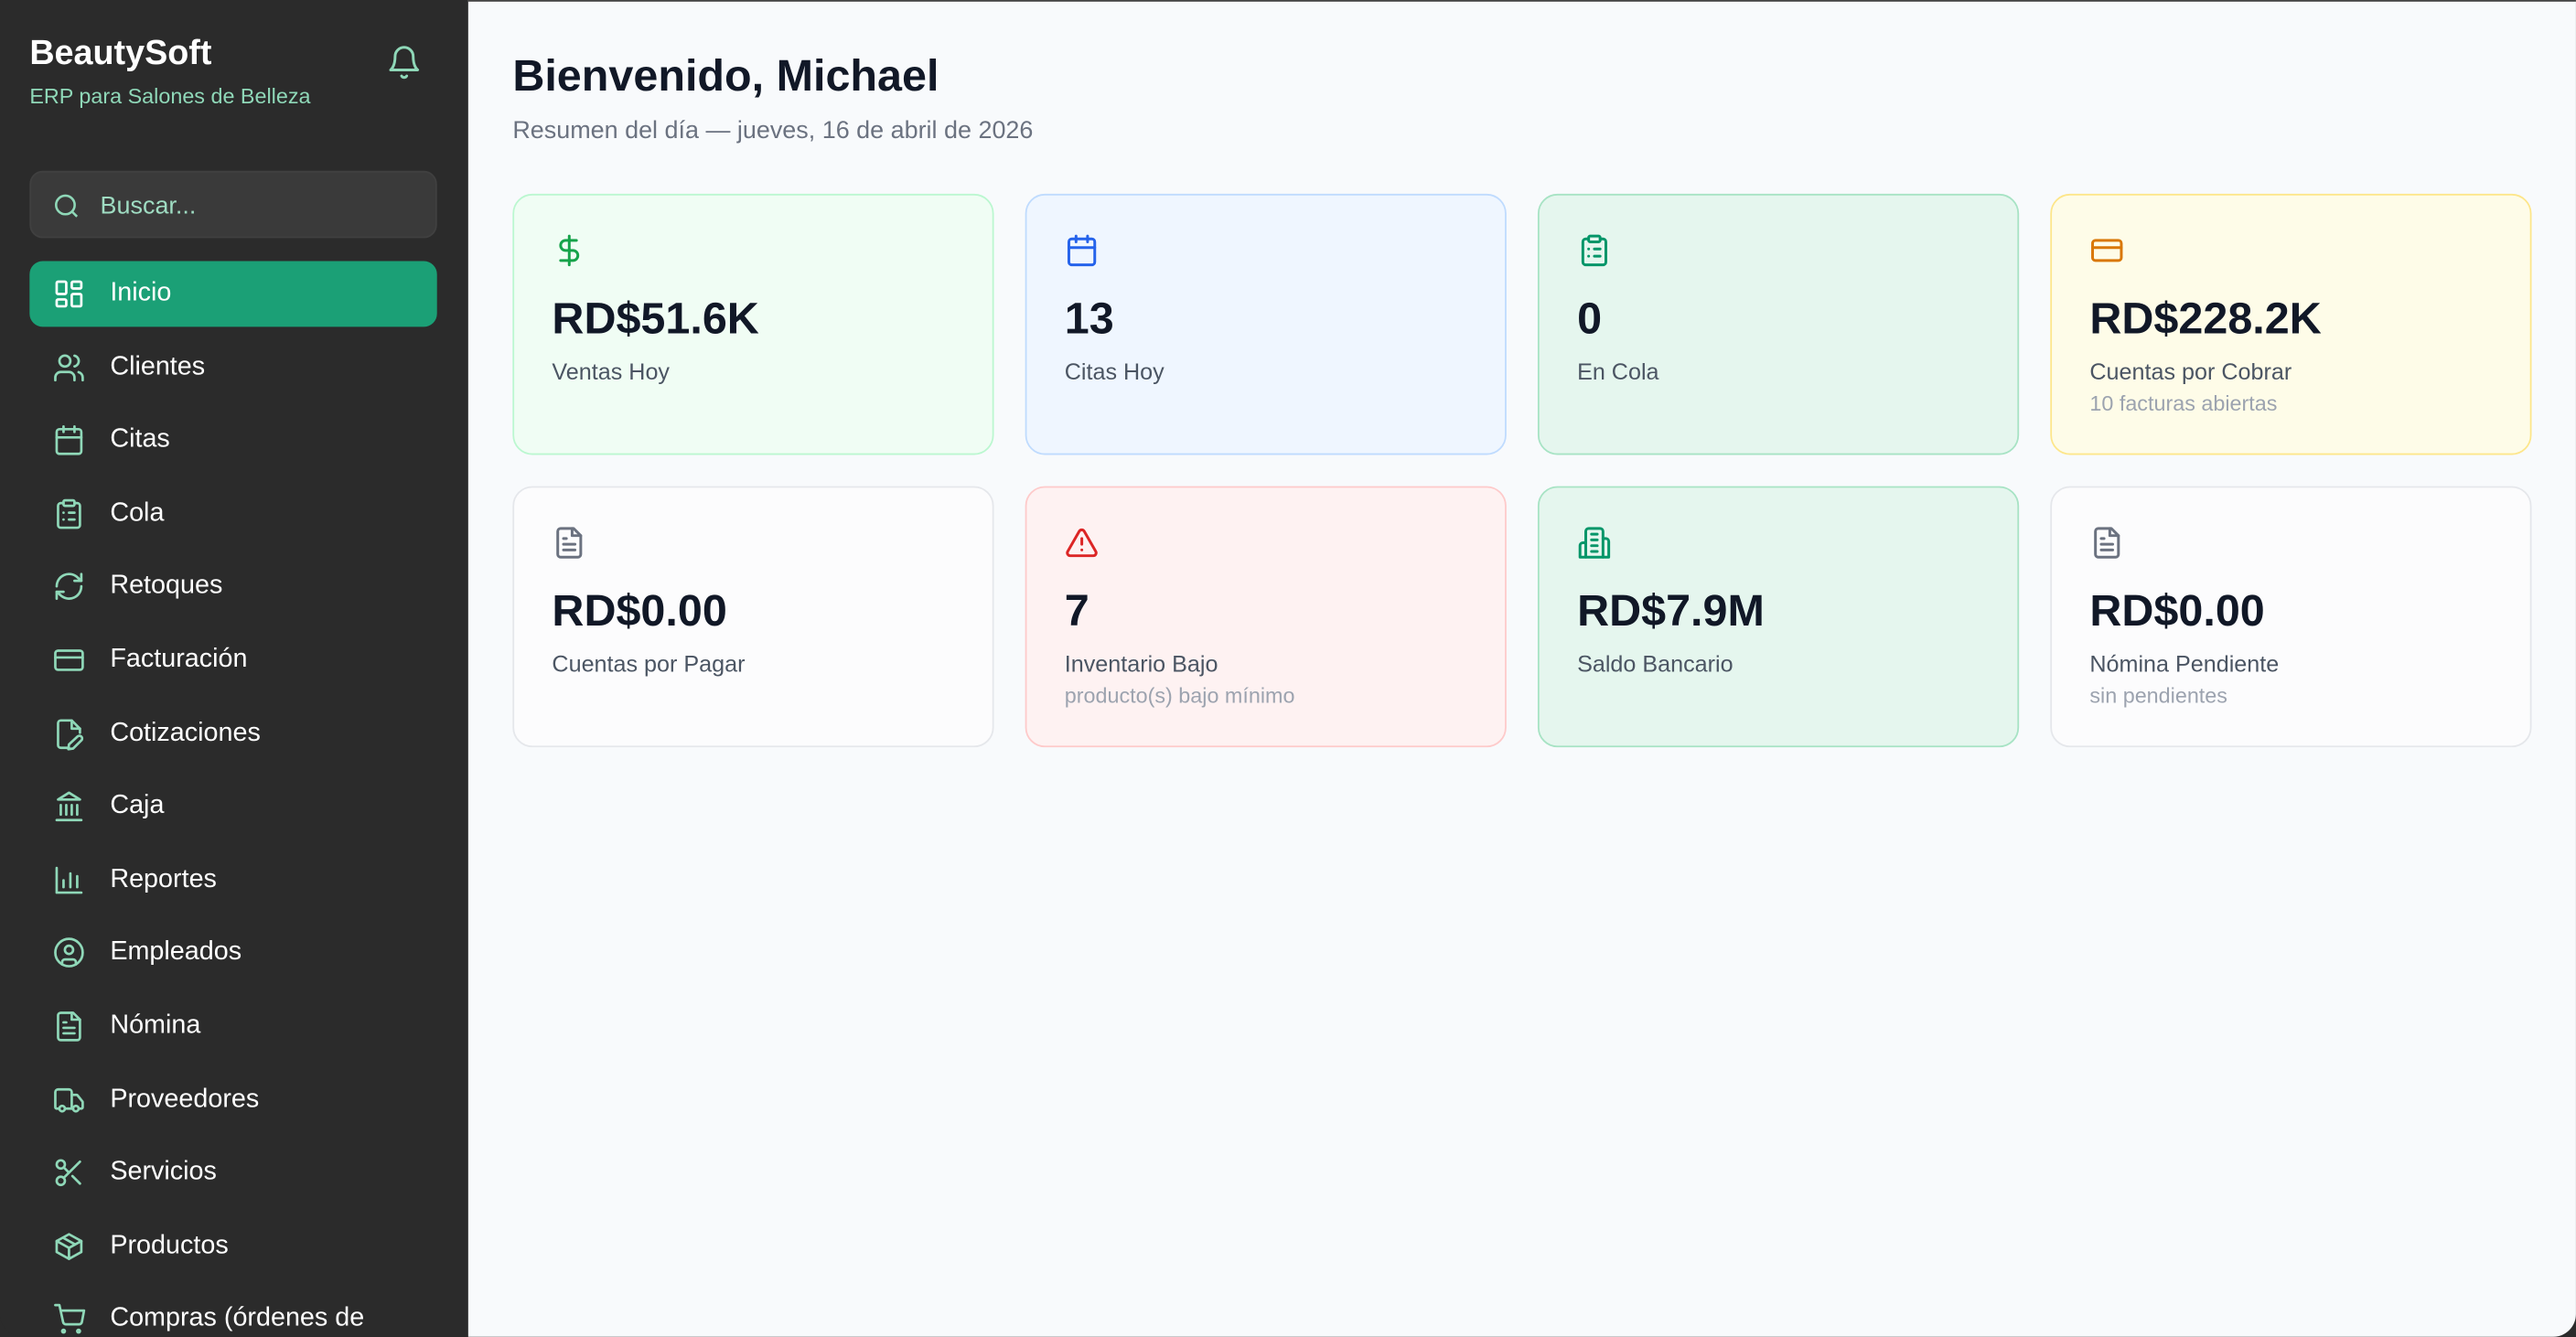 The width and height of the screenshot is (2576, 1337). Describe the element at coordinates (233, 1173) in the screenshot. I see `sidebar-item-servicios: Servicios` at that location.